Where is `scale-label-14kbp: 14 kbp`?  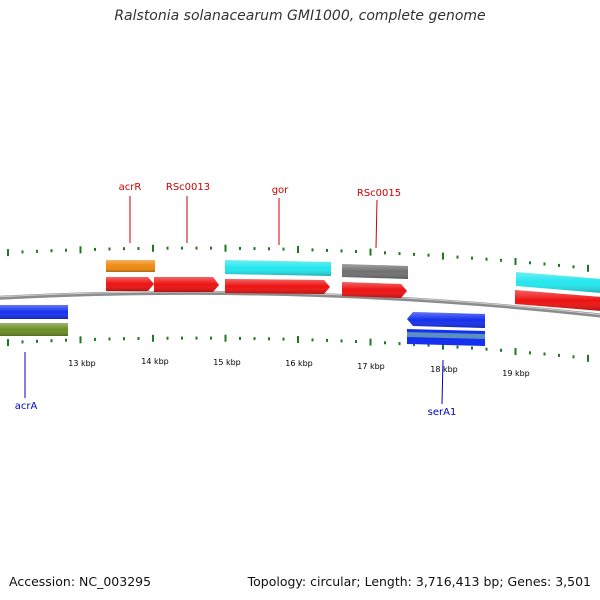
scale-label-14kbp: 14 kbp is located at coordinates (155, 361).